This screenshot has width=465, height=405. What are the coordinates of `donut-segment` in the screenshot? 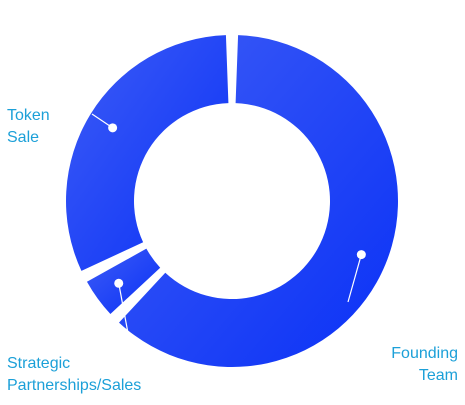 It's located at (123, 281).